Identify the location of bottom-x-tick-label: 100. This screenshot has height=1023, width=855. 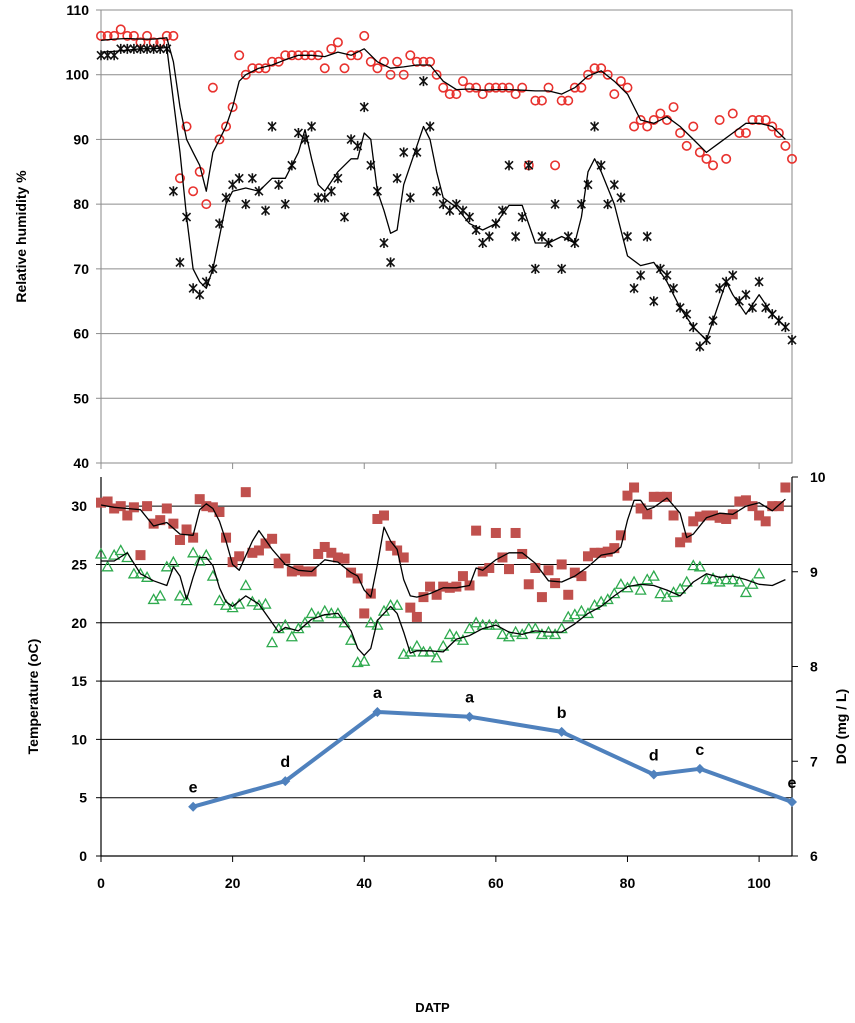
(759, 883).